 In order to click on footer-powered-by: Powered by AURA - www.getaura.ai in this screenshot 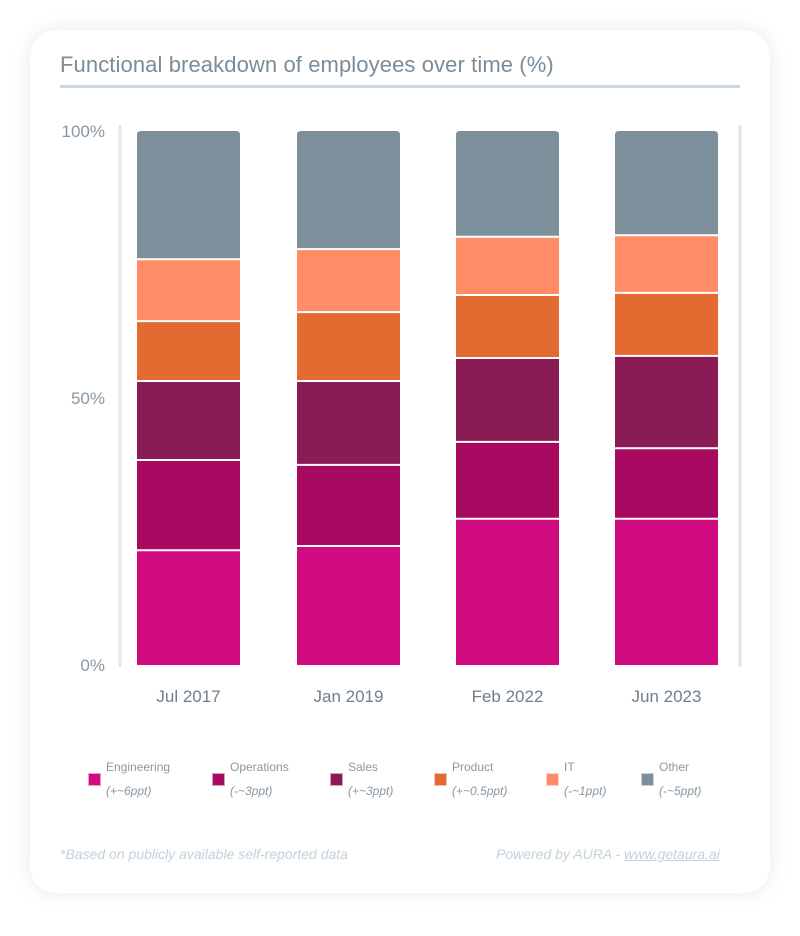, I will do `click(608, 854)`.